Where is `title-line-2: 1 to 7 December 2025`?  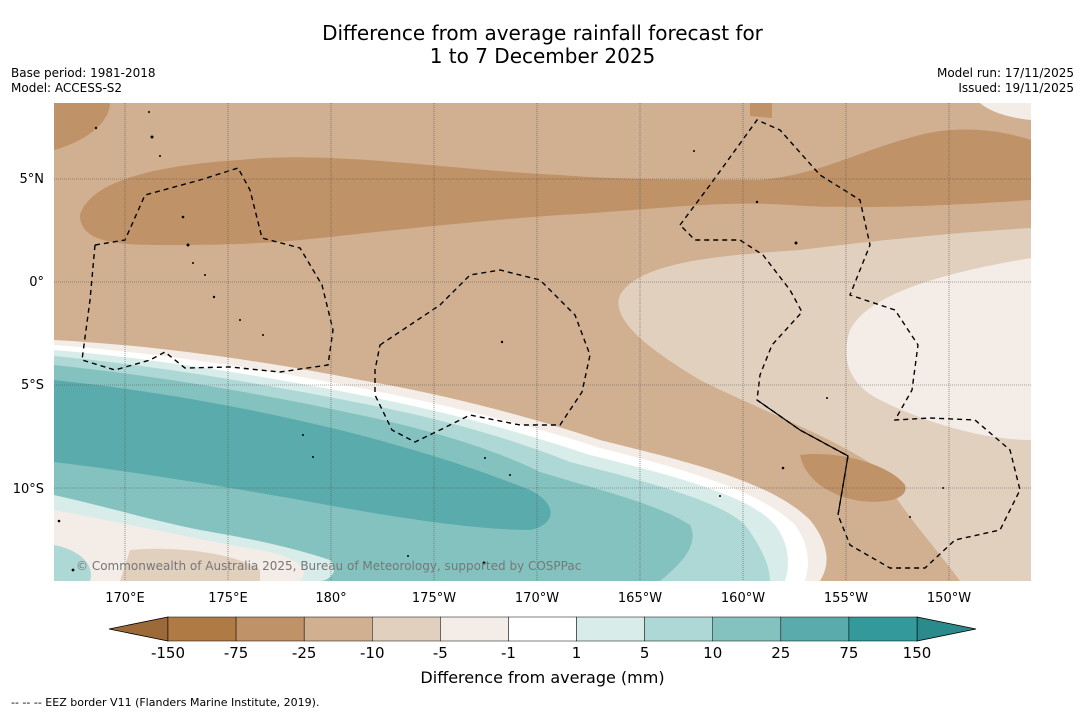
title-line-2: 1 to 7 December 2025 is located at coordinates (542, 56).